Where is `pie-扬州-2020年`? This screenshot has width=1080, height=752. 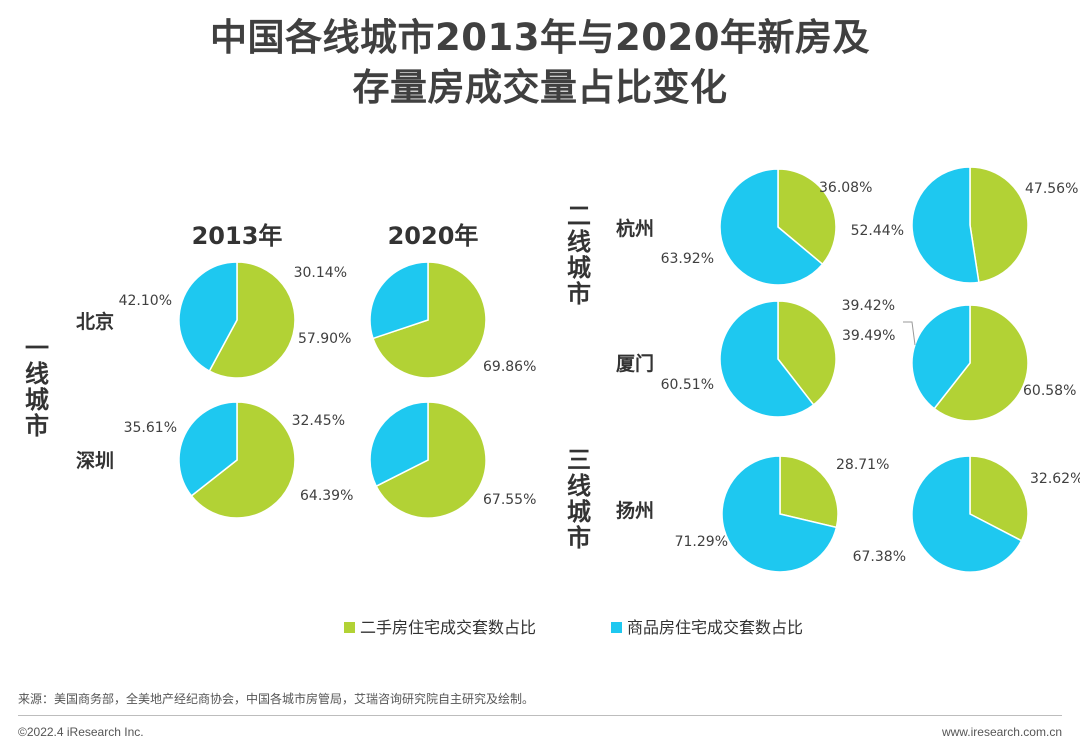 pie-扬州-2020年 is located at coordinates (970, 514).